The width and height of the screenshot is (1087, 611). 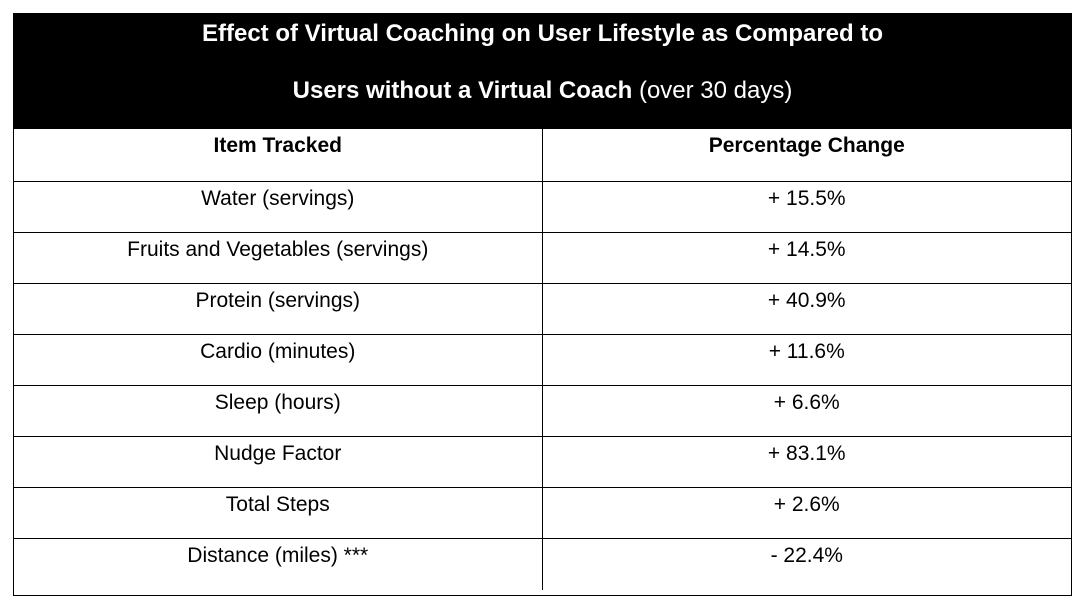 I want to click on change-cell: + 40.9%, so click(x=806, y=308).